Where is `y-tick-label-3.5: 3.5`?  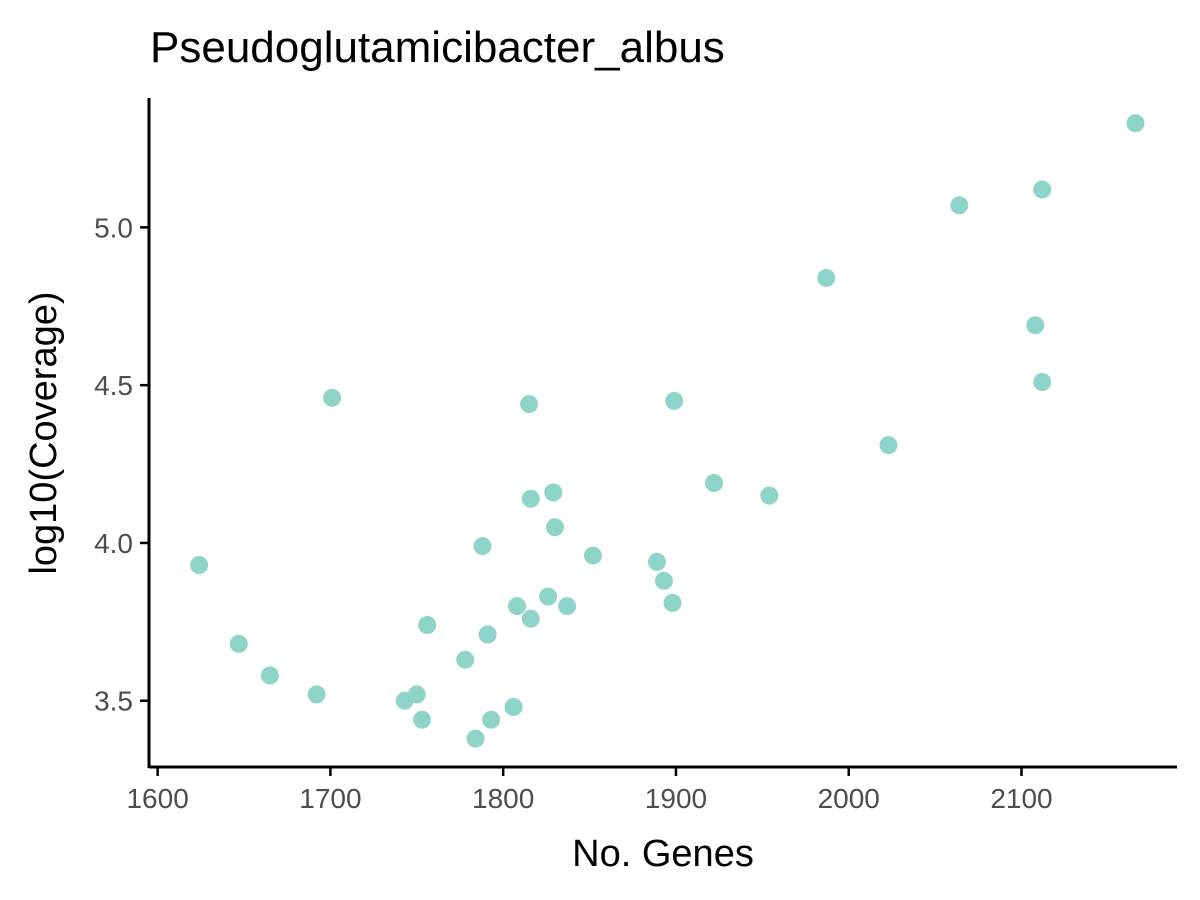 y-tick-label-3.5: 3.5 is located at coordinates (113, 701).